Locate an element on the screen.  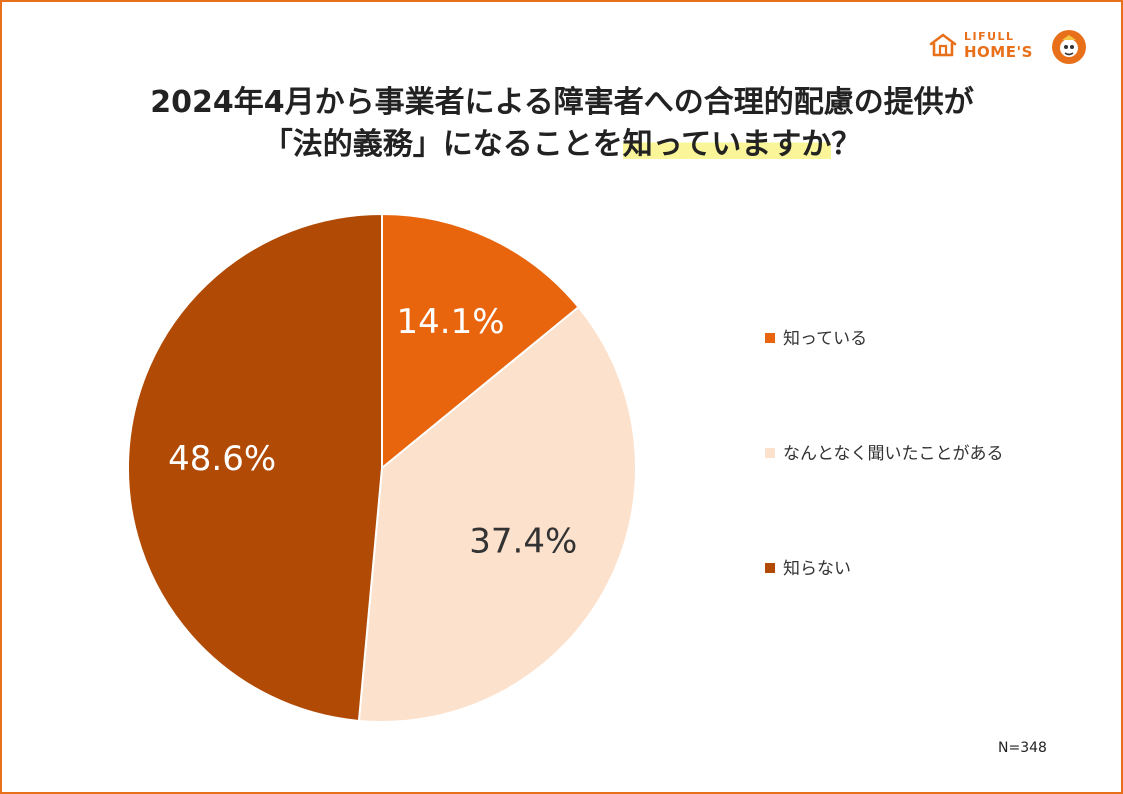
pie-slice-known is located at coordinates (480, 341).